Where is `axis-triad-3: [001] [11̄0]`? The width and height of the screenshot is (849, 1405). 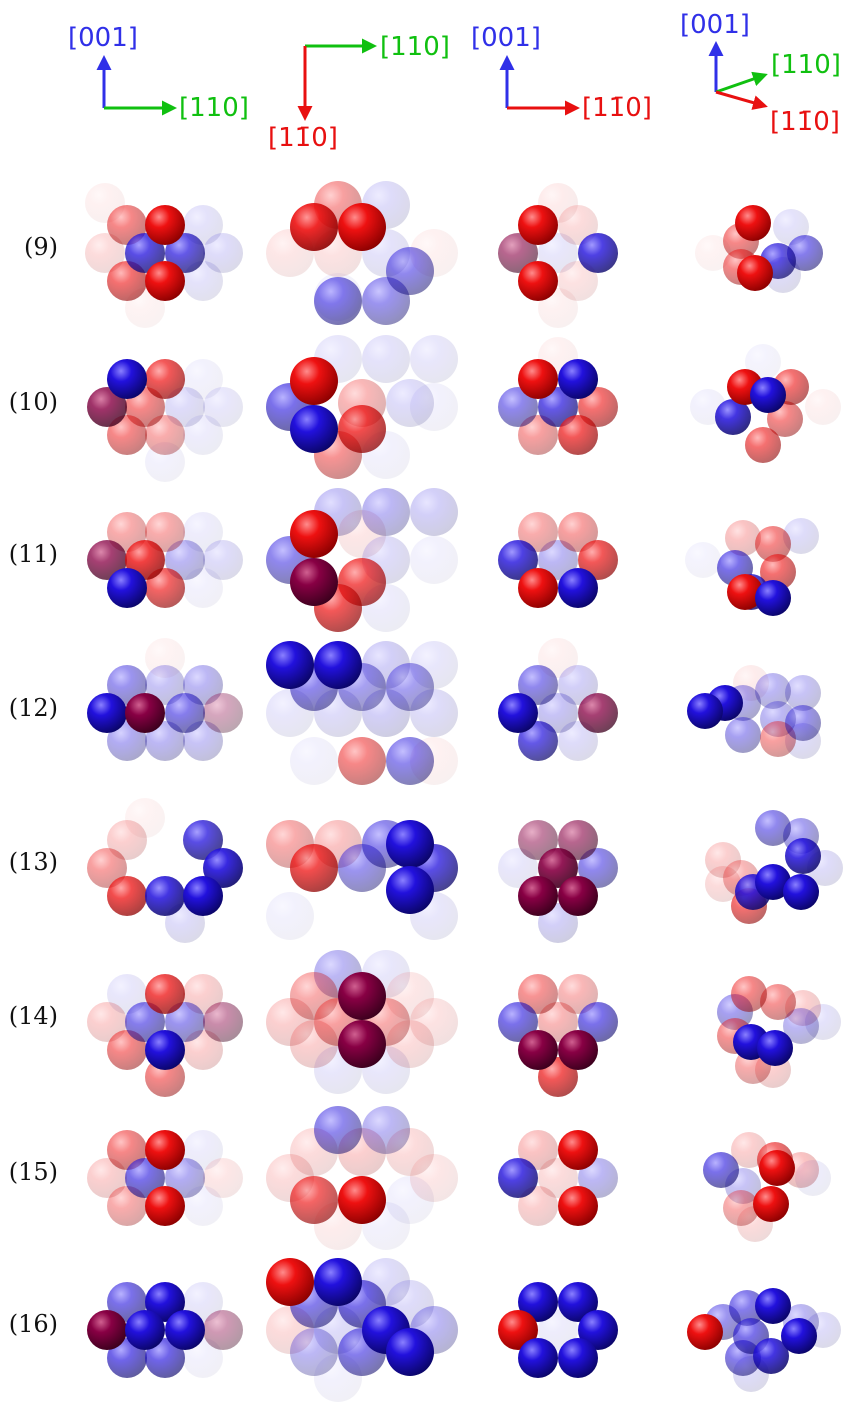
axis-triad-3: [001] [11̄0] is located at coordinates (561, 73).